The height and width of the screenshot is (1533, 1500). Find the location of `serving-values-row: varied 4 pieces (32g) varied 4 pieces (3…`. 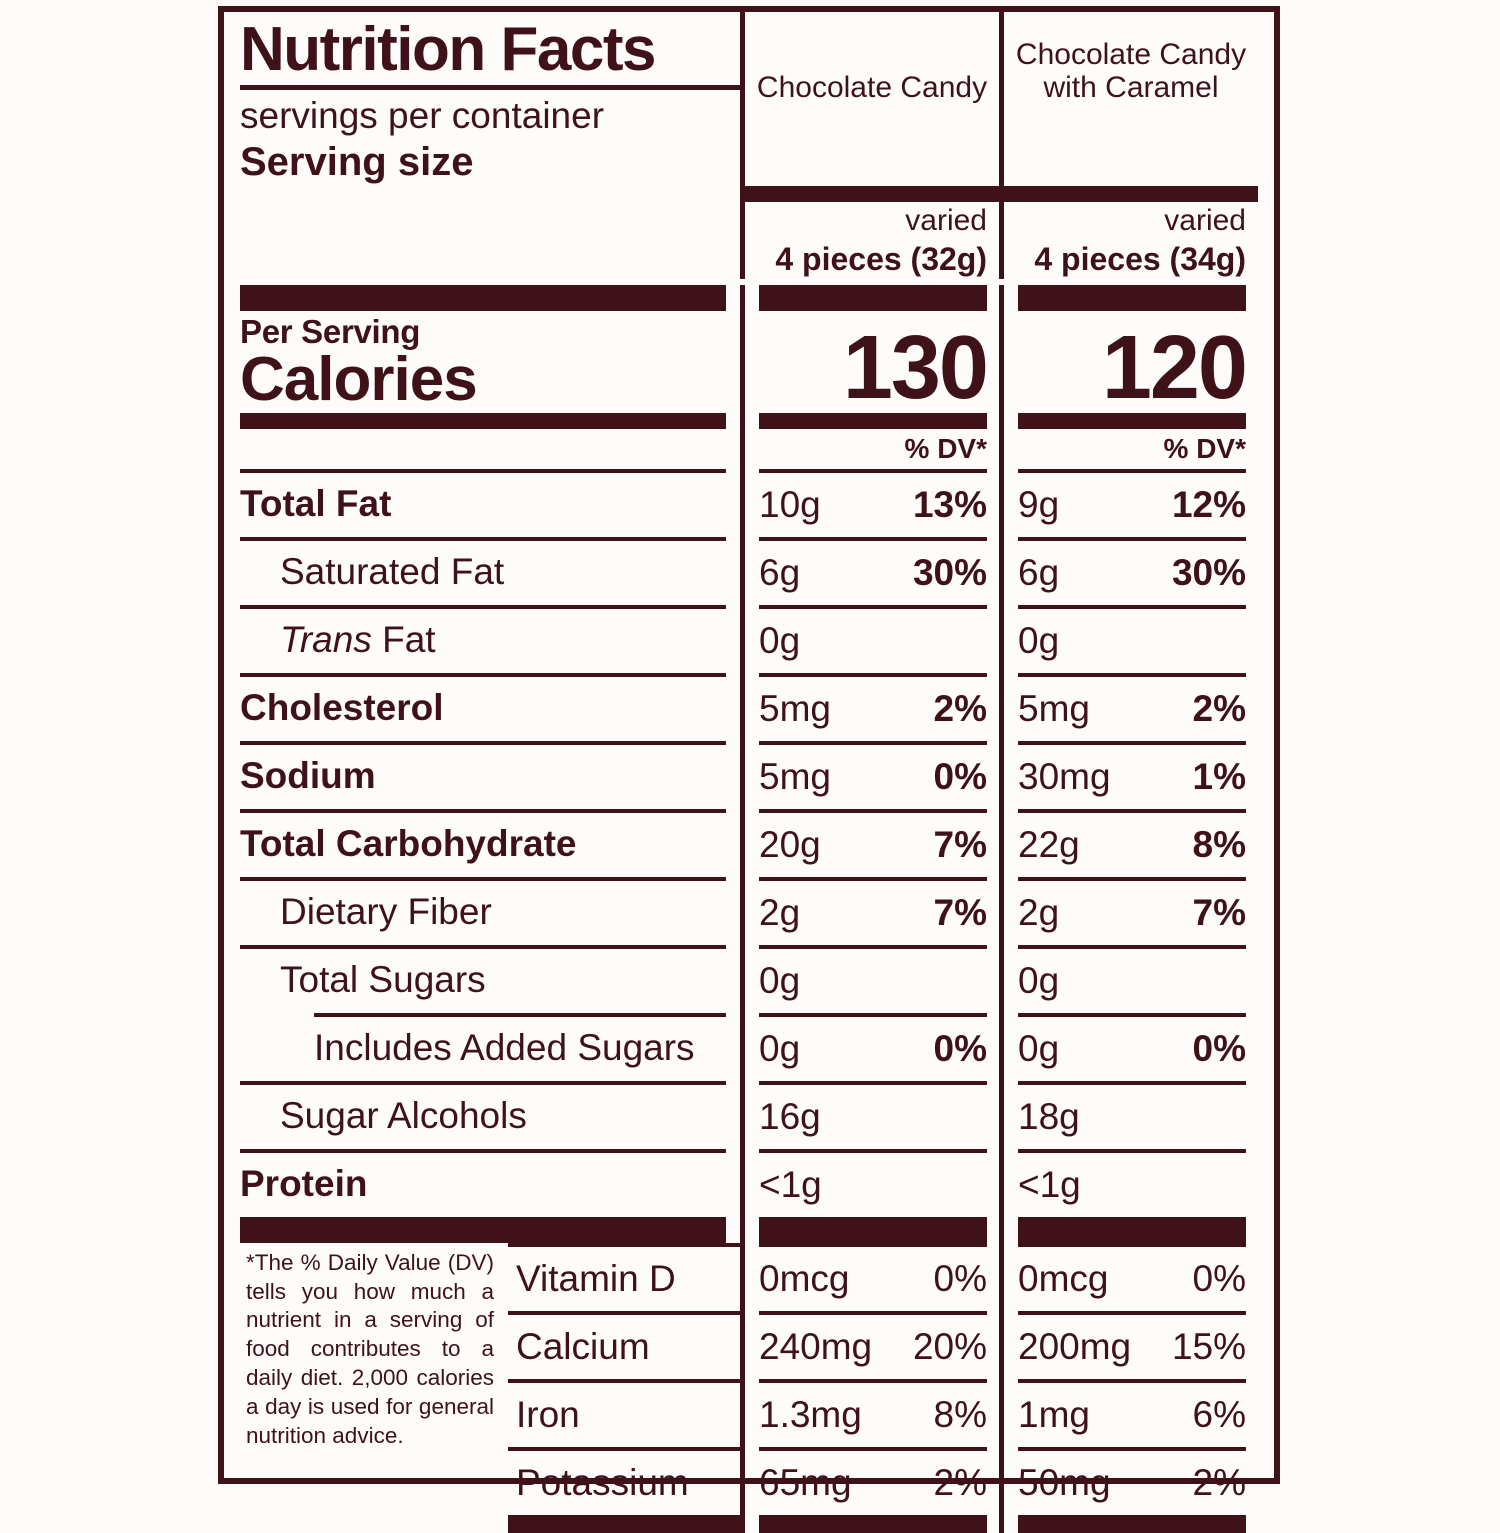

serving-values-row: varied 4 pieces (32g) varied 4 pieces (3… is located at coordinates (749, 240).